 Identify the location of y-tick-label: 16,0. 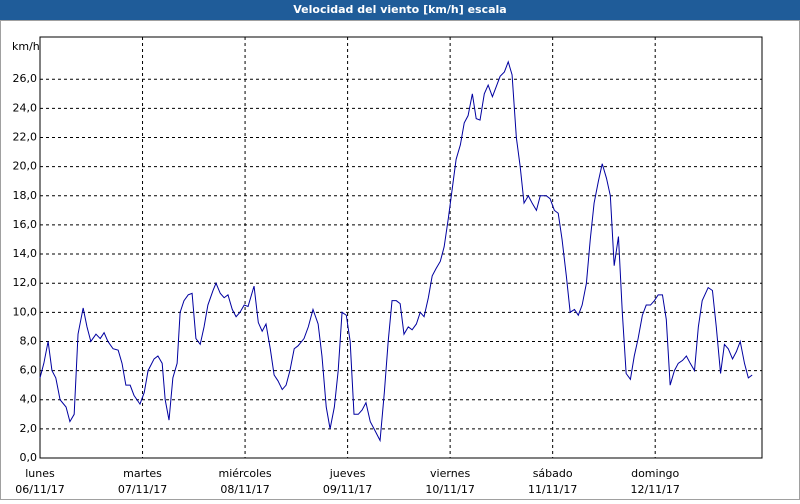
(25, 224).